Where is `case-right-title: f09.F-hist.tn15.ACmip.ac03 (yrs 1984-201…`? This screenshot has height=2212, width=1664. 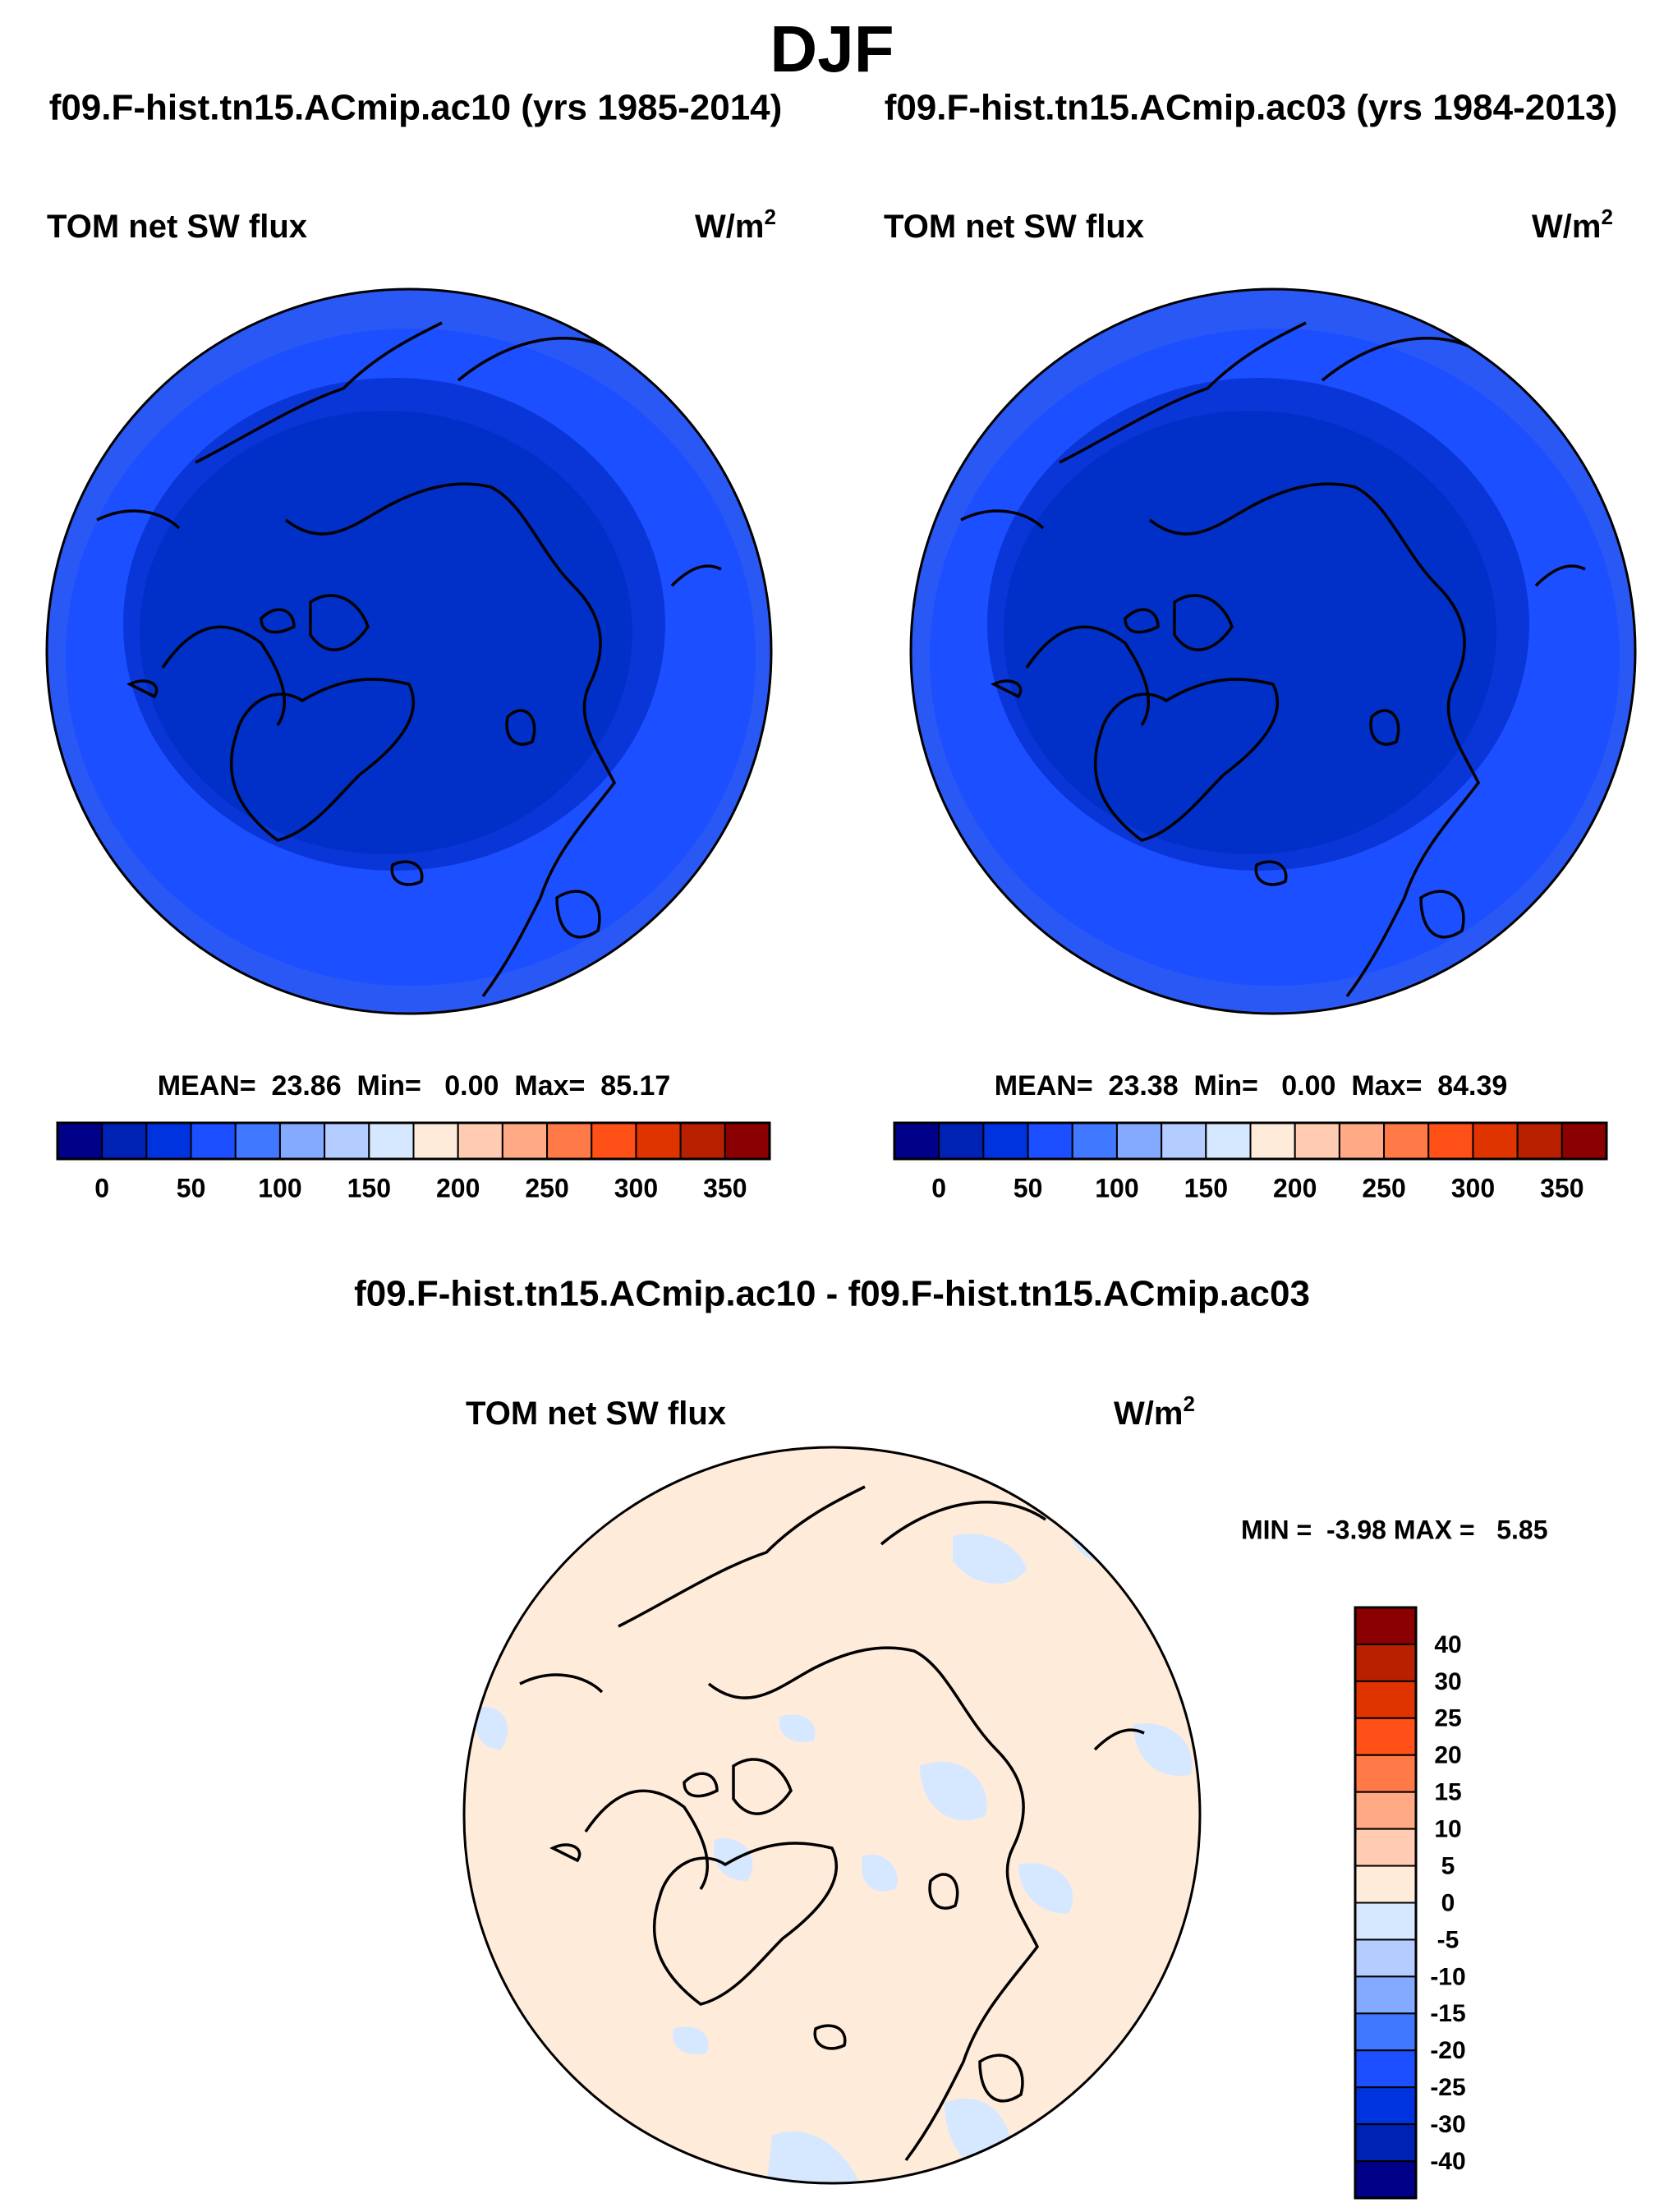
case-right-title: f09.F-hist.tn15.ACmip.ac03 (yrs 1984-201… is located at coordinates (1251, 108).